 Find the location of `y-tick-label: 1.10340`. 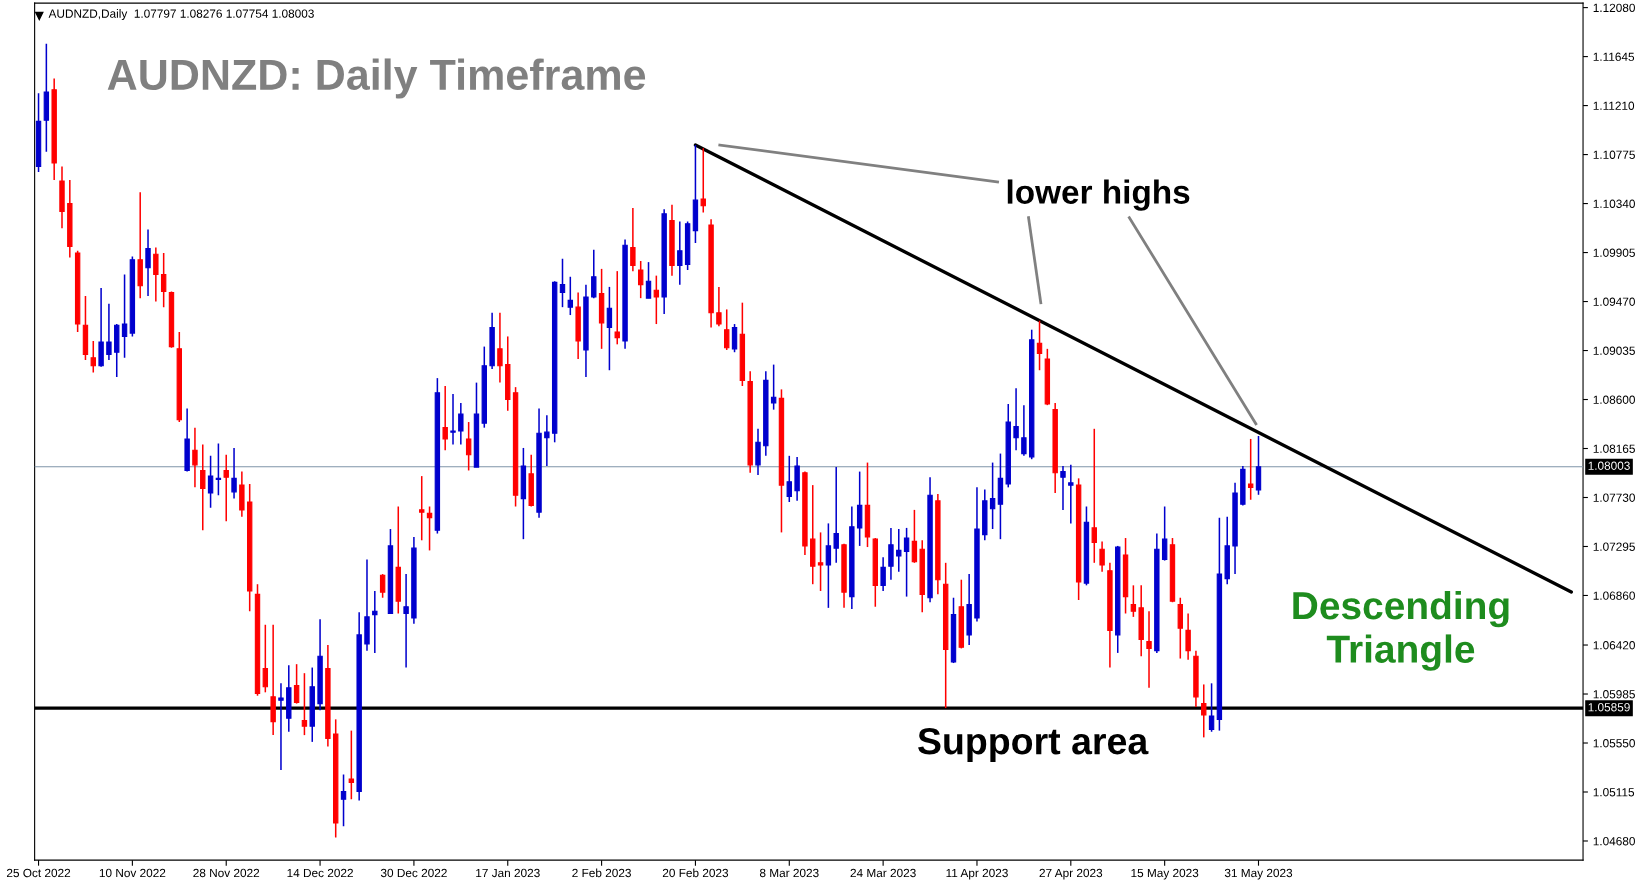

y-tick-label: 1.10340 is located at coordinates (1614, 203).